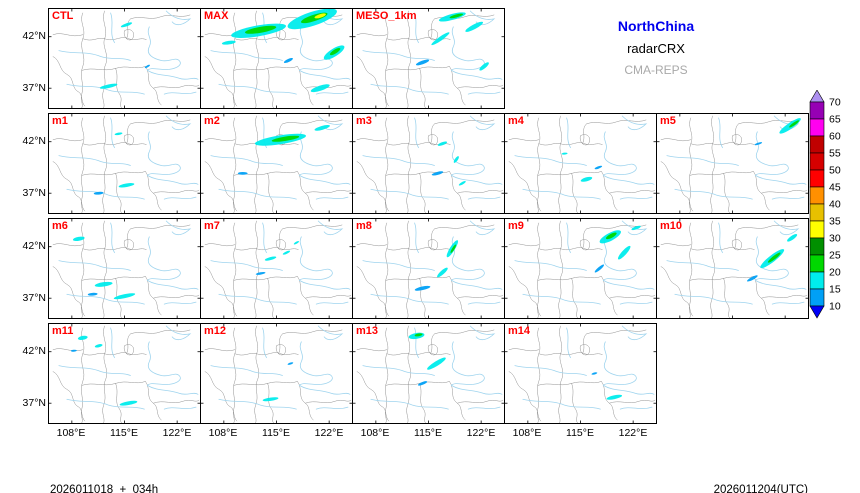  What do you see at coordinates (835, 120) in the screenshot?
I see `colorbar-tick-label: 65` at bounding box center [835, 120].